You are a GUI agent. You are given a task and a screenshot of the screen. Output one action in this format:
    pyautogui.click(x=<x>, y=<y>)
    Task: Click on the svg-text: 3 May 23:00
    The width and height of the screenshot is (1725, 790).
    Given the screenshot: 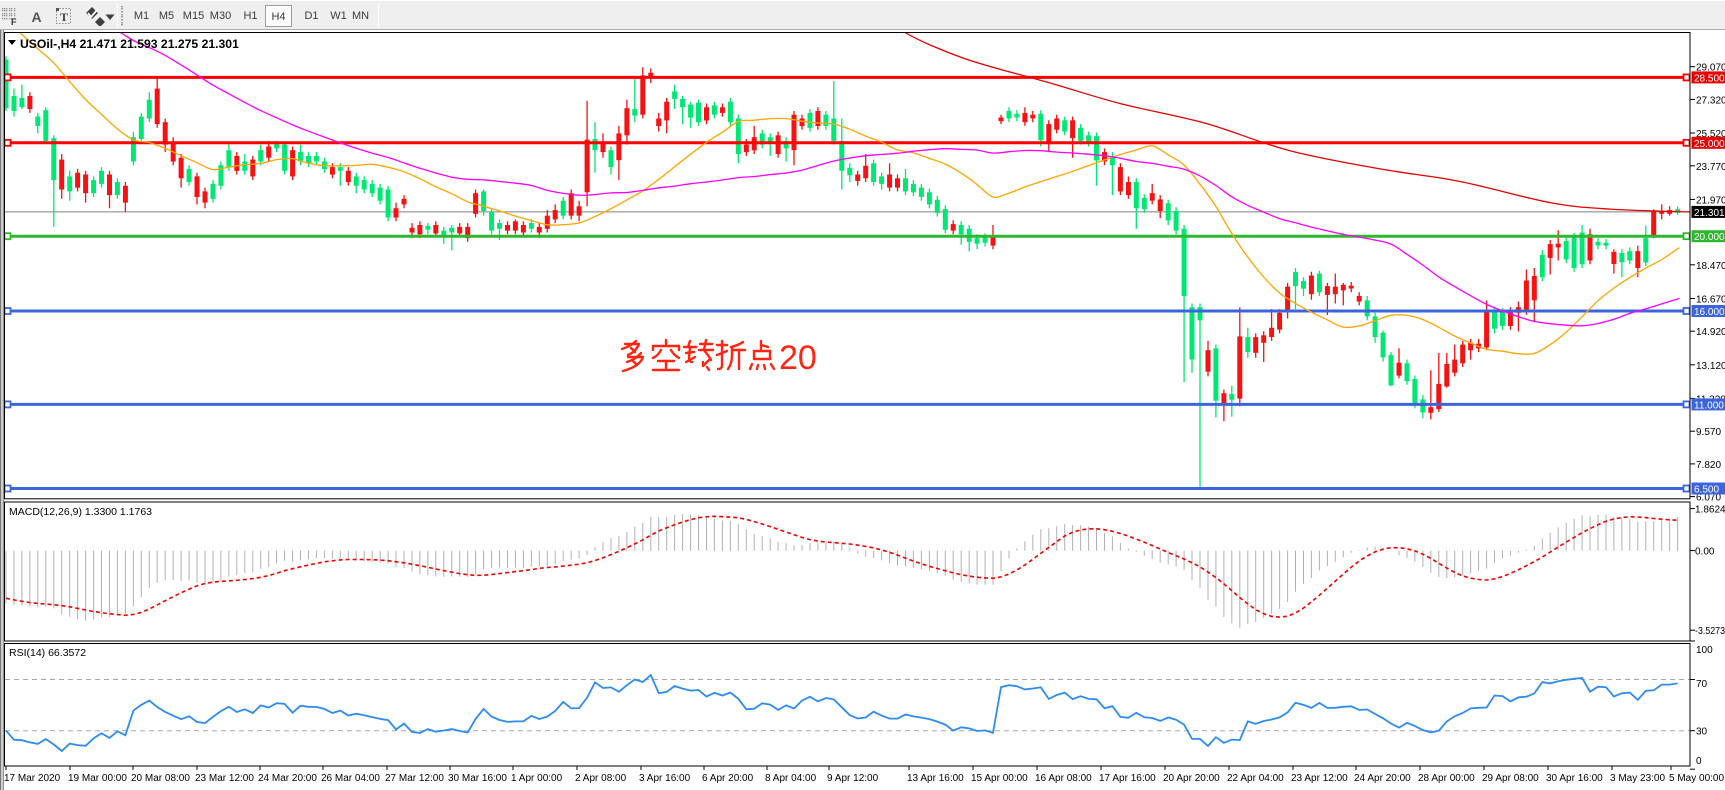 What is the action you would take?
    pyautogui.click(x=1637, y=778)
    